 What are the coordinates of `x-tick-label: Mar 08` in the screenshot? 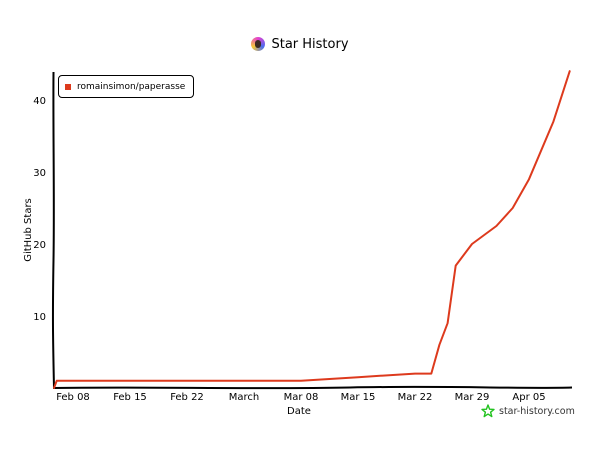 It's located at (301, 397).